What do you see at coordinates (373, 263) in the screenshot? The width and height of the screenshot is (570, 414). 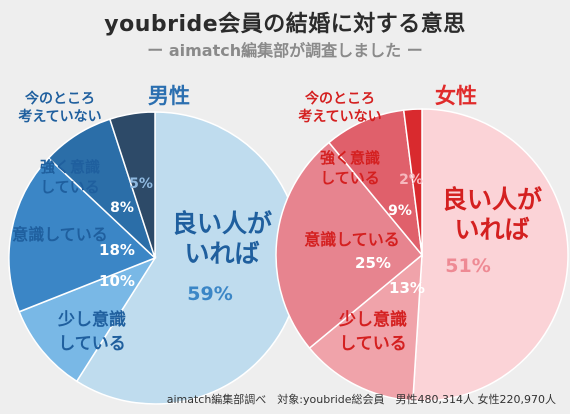 I see `slice-percent-label: 25%` at bounding box center [373, 263].